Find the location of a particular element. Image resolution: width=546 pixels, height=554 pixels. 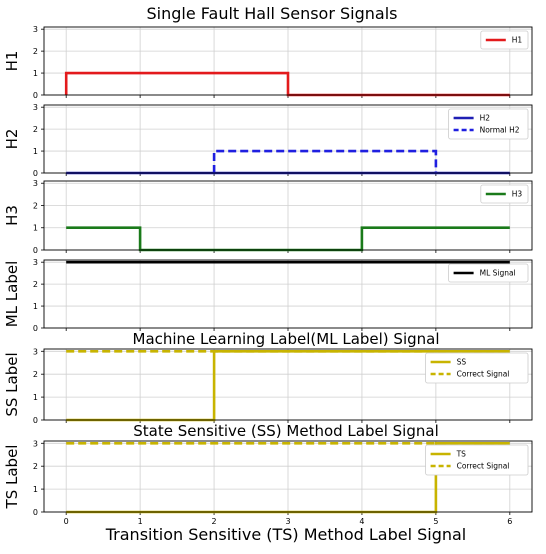

panel-subtitle: State Sensitive (SS) Method Label Signal is located at coordinates (286, 431).